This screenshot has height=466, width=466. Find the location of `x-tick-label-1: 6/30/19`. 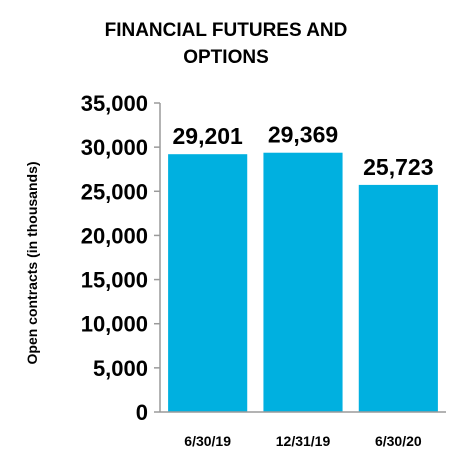

x-tick-label-1: 6/30/19 is located at coordinates (207, 441).